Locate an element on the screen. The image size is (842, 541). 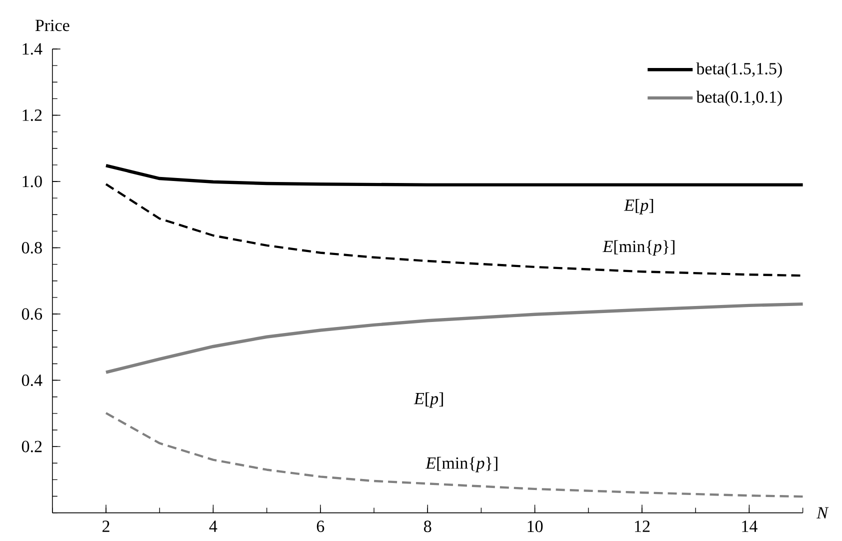
y-tick-label: 0.4 is located at coordinates (32, 380).